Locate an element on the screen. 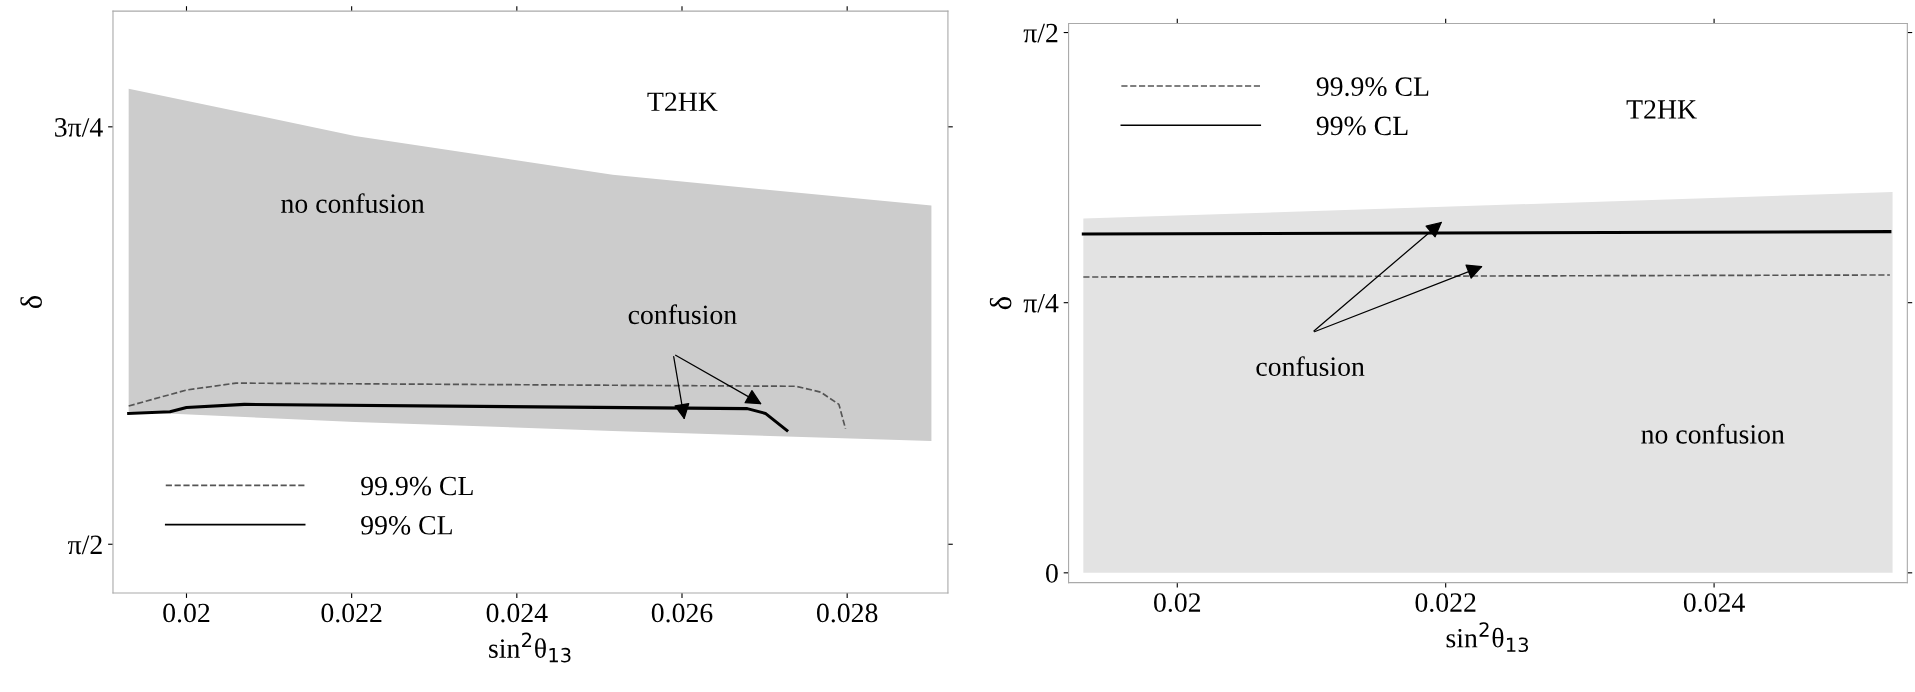 The image size is (1915, 692). y-tick-label: 0 is located at coordinates (1052, 573).